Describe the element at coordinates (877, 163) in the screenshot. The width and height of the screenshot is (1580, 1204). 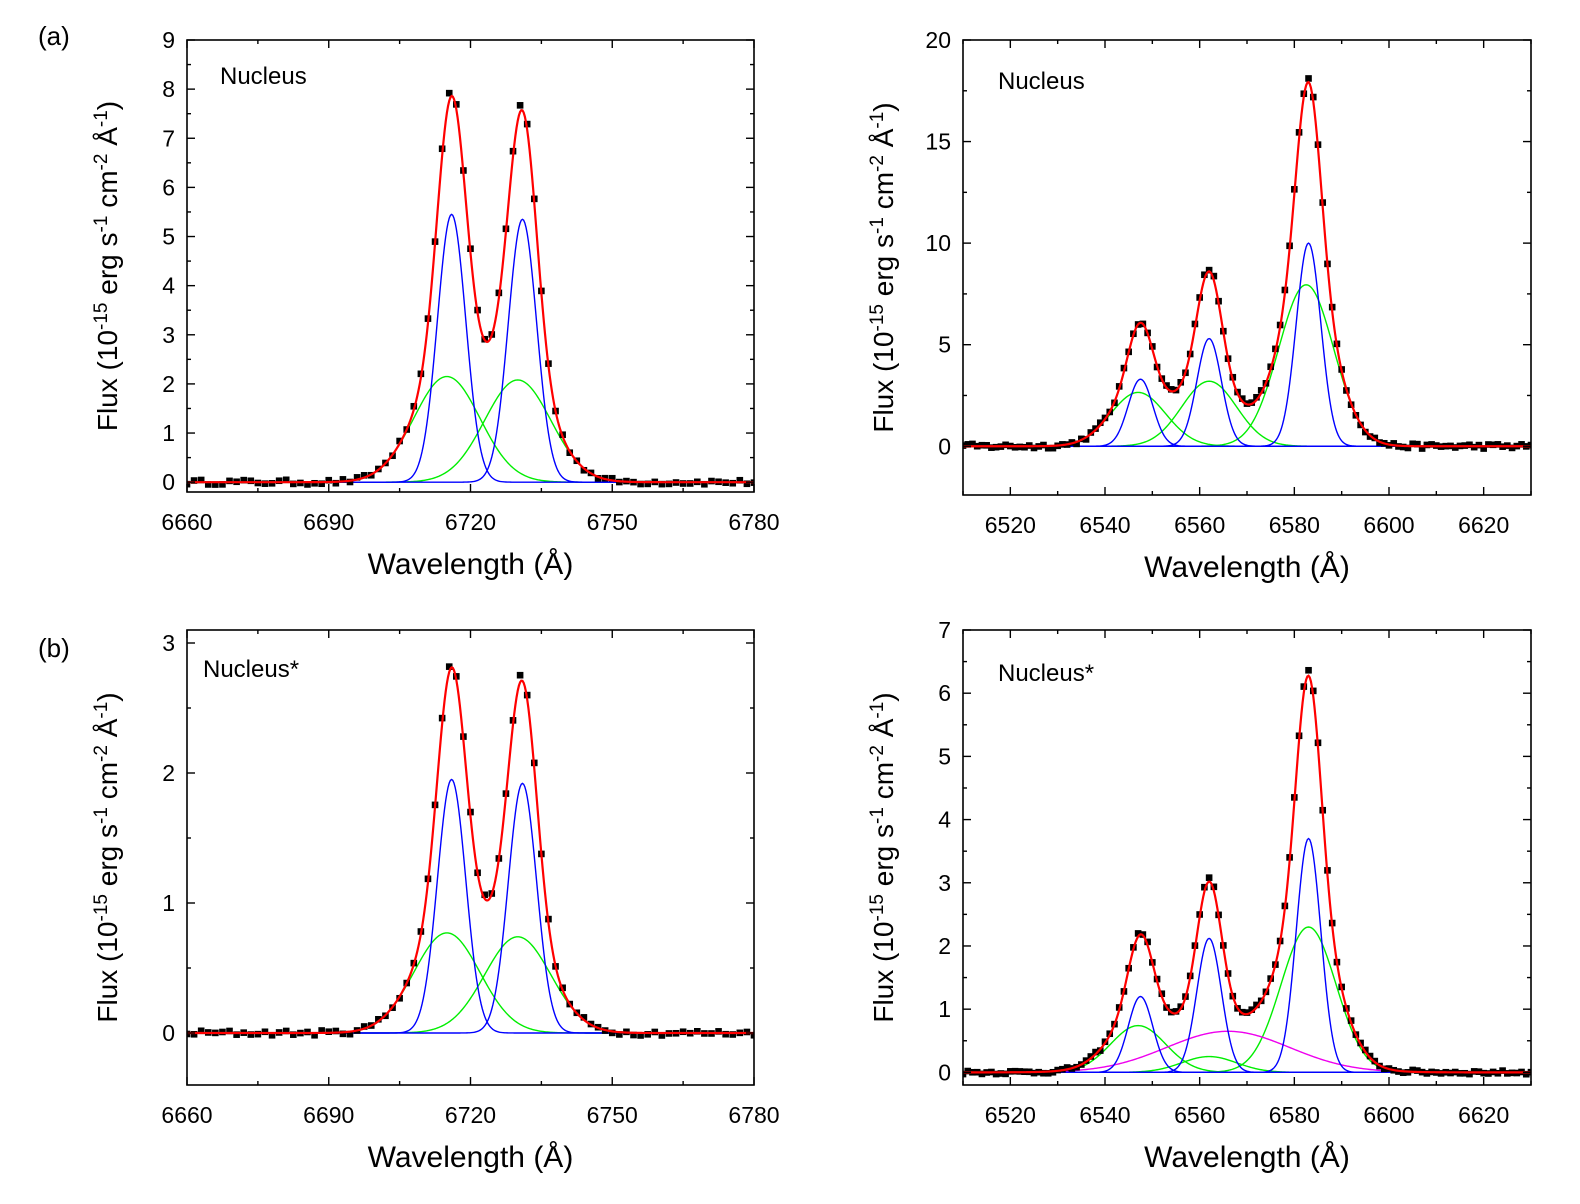
I see `y-label-superscript: -2` at that location.